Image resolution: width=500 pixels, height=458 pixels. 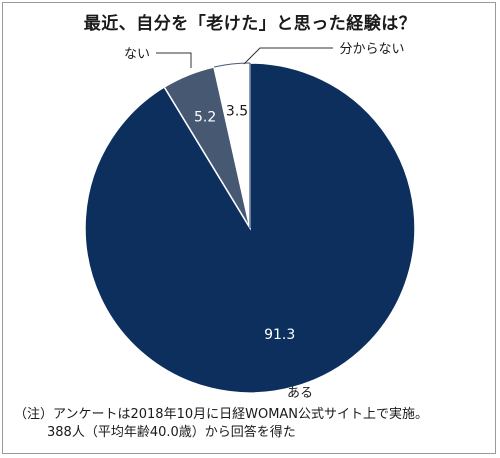 I want to click on value-label-aru: 91.3, so click(x=279, y=335).